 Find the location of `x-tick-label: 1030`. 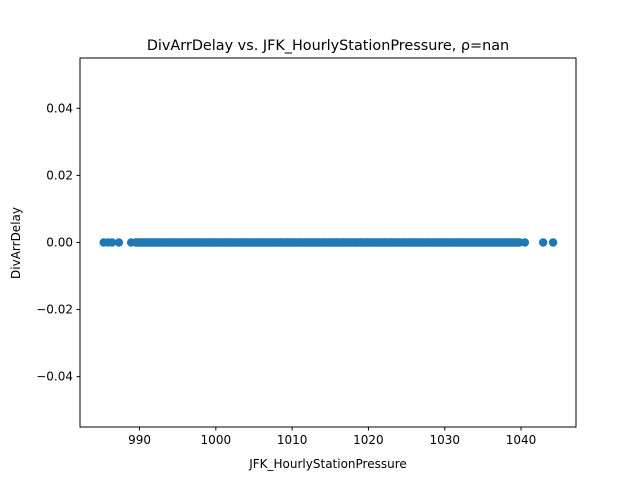

x-tick-label: 1030 is located at coordinates (444, 440).